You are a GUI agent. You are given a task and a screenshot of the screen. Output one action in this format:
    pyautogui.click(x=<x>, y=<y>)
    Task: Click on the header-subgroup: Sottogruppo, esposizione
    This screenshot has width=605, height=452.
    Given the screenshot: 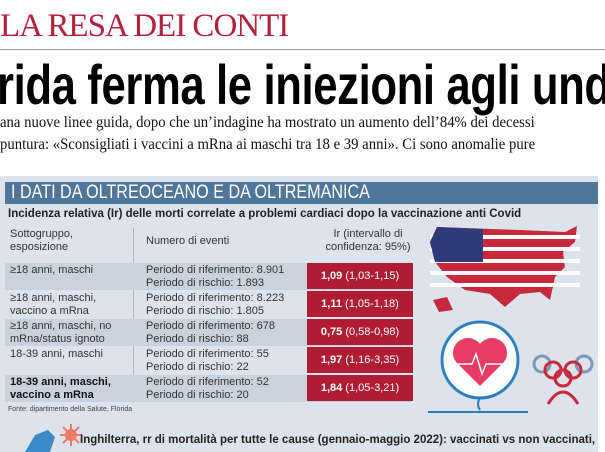 What is the action you would take?
    pyautogui.click(x=41, y=240)
    